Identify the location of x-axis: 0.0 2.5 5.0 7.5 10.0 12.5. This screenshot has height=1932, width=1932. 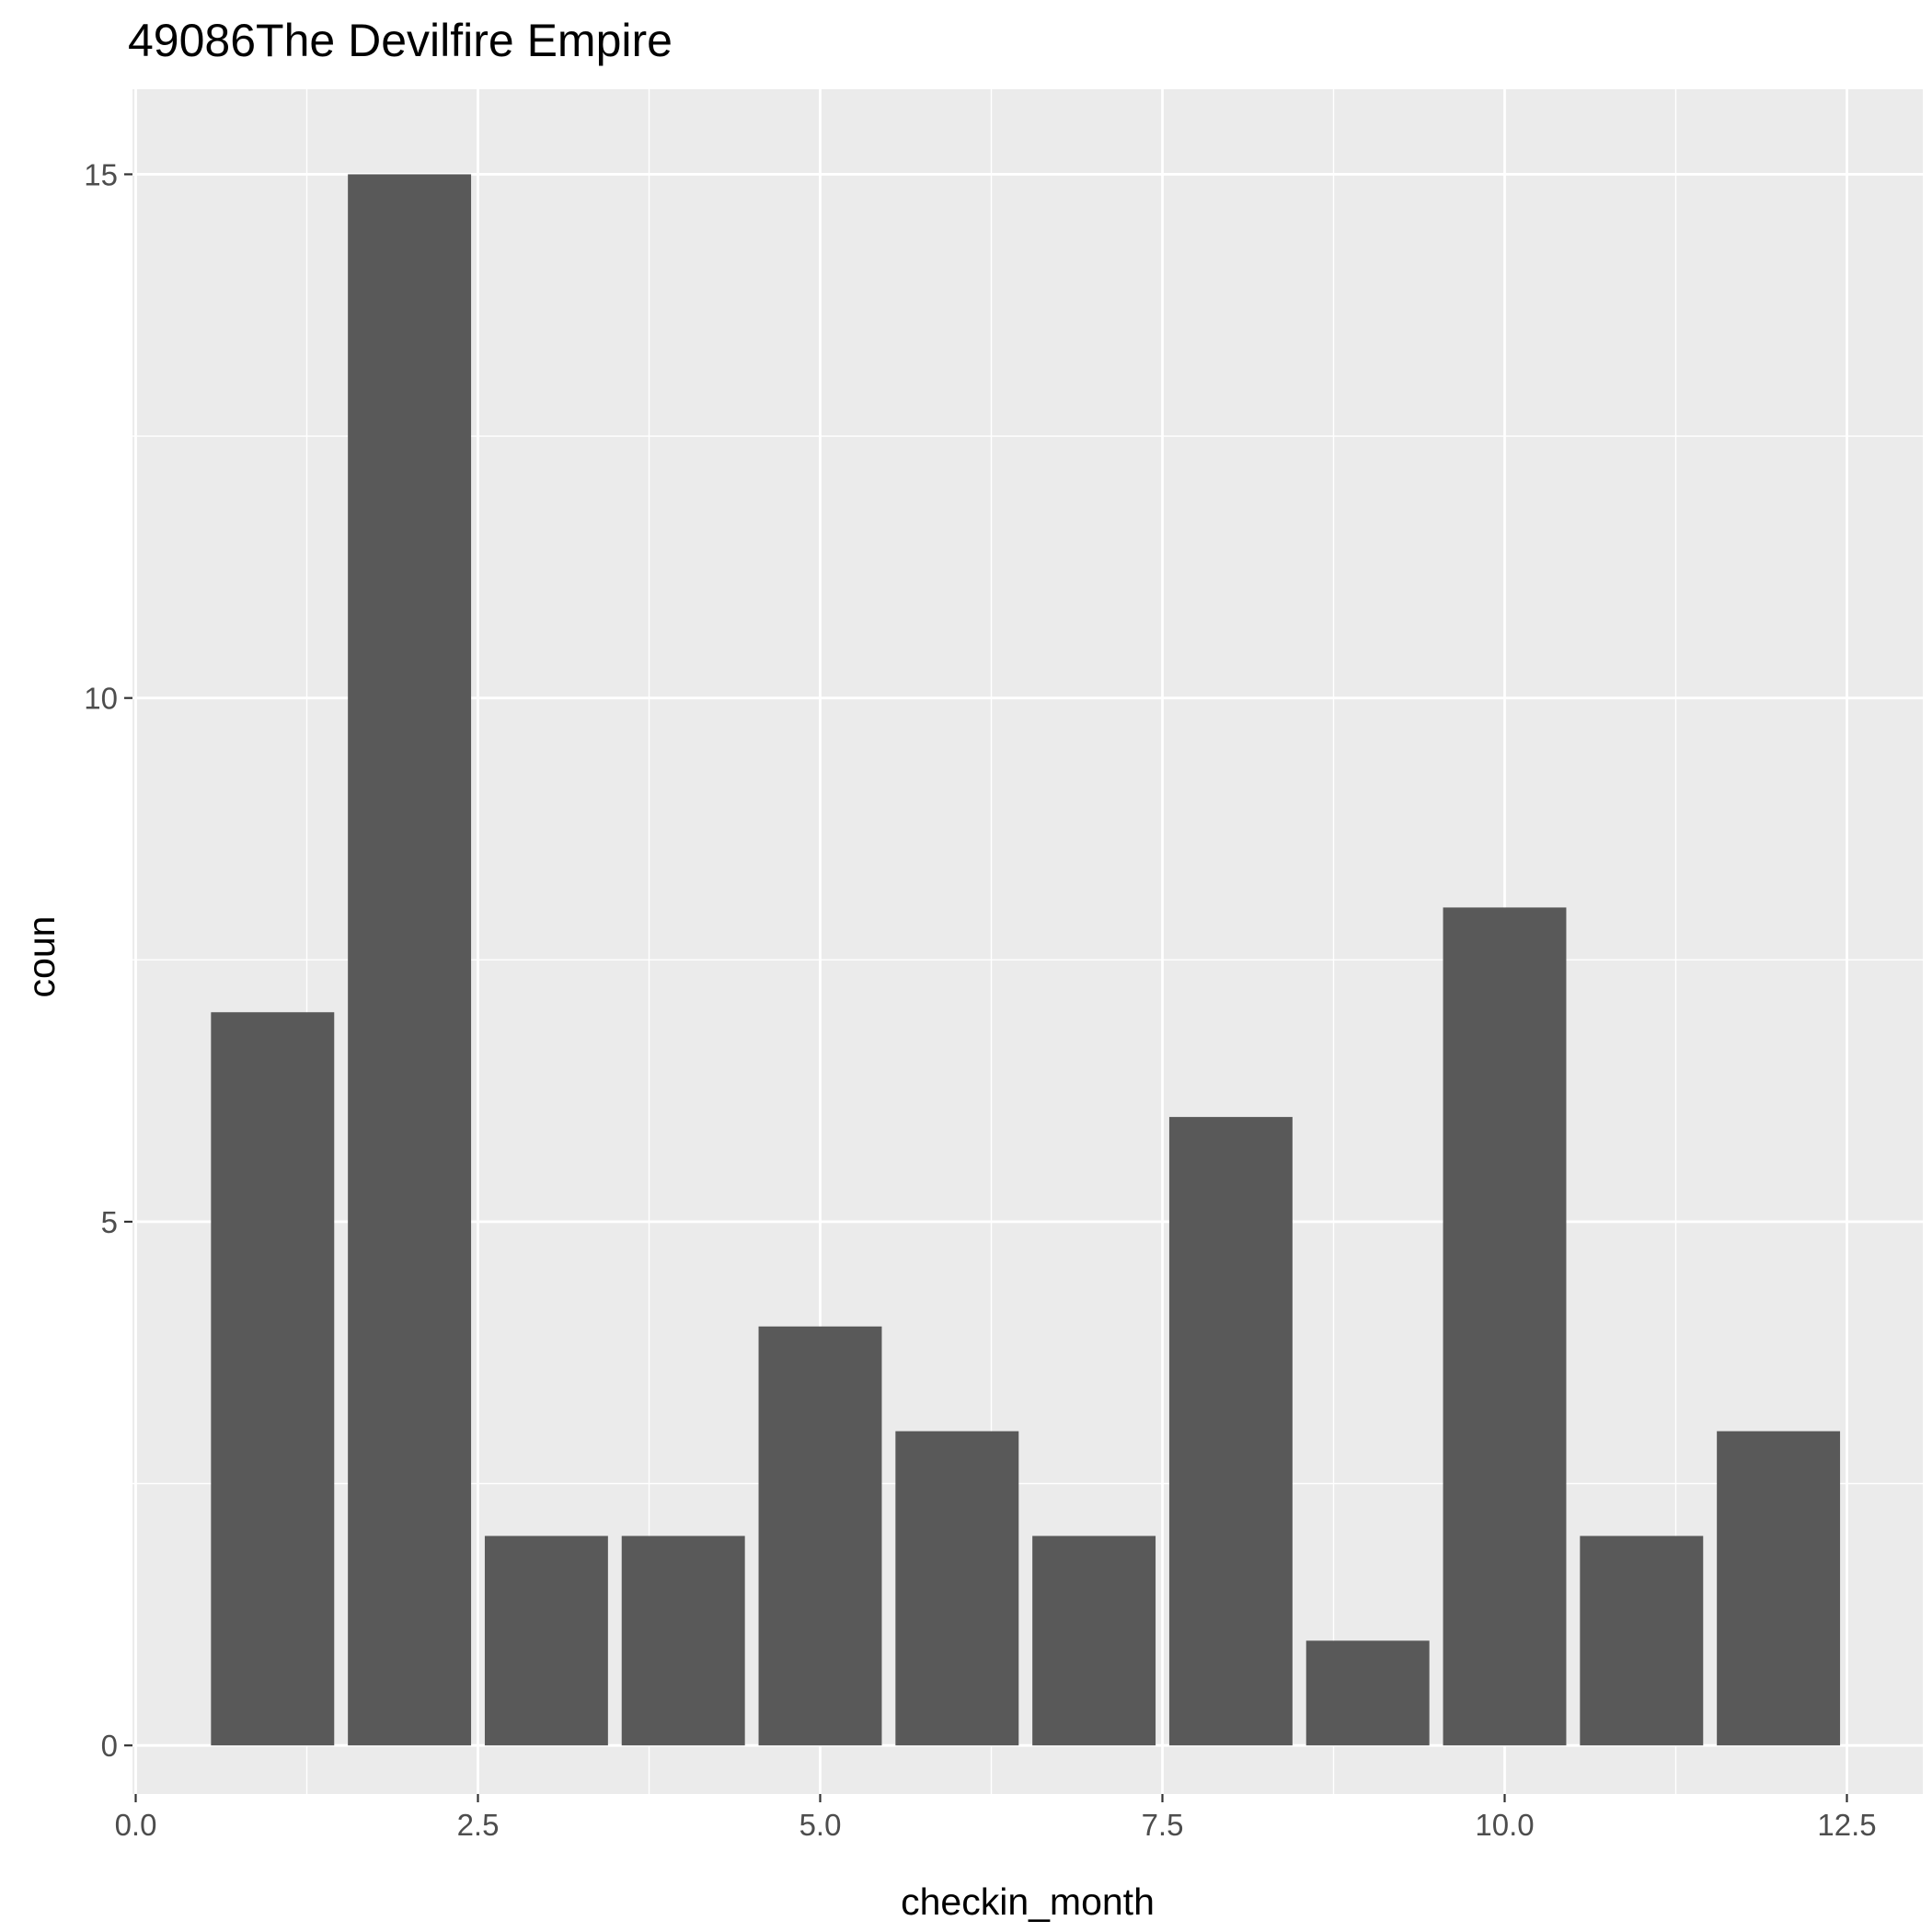
(996, 1818).